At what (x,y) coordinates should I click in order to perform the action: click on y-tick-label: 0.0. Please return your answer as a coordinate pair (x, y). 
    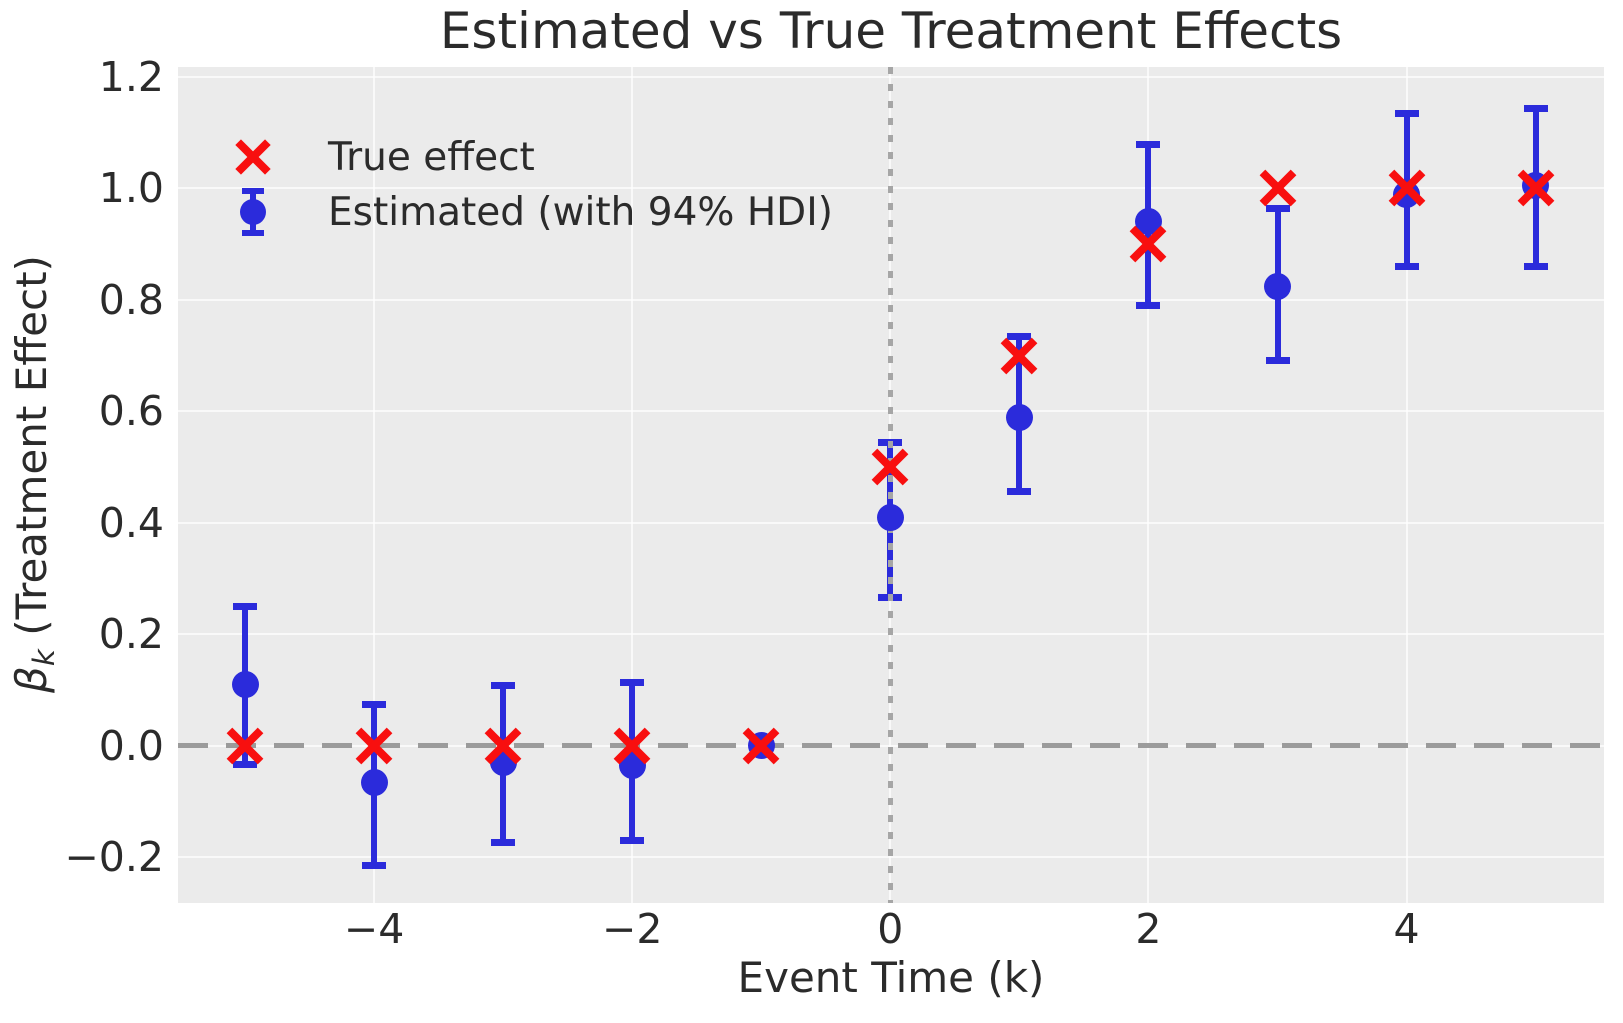
    Looking at the image, I should click on (131, 745).